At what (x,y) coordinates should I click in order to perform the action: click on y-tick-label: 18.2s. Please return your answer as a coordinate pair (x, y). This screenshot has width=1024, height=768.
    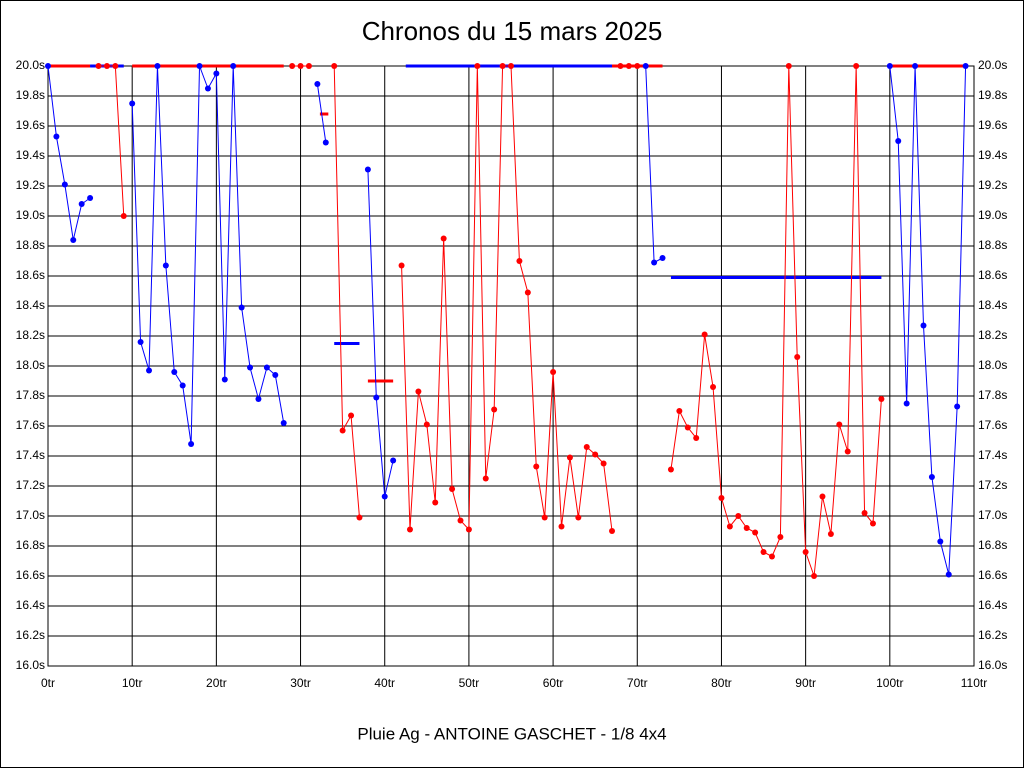
    Looking at the image, I should click on (30, 335).